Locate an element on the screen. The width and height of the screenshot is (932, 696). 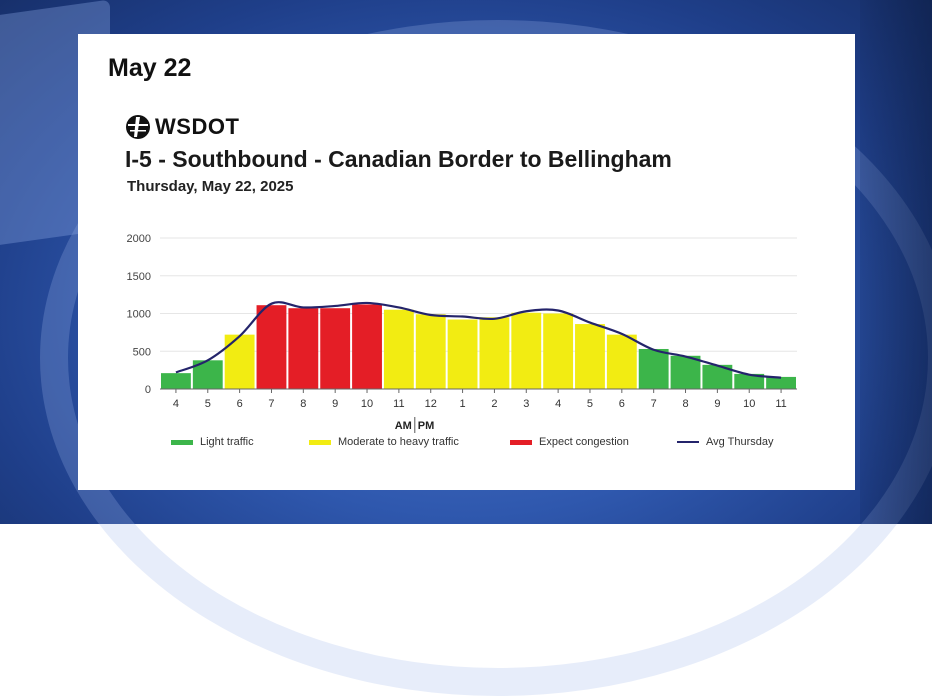
legend-swatch-congestion is located at coordinates (521, 442).